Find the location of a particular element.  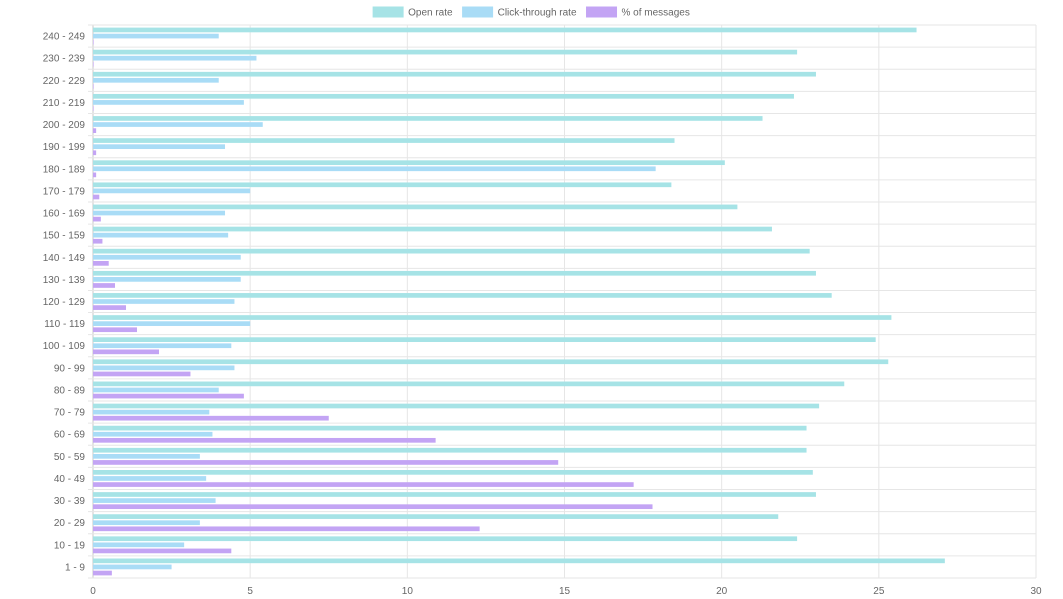

y-tick-label: 80 - 89 is located at coordinates (70, 390).